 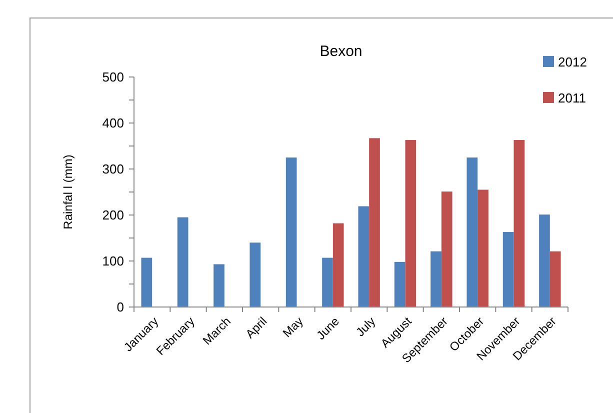 I want to click on x-tick-label: May, so click(x=293, y=327).